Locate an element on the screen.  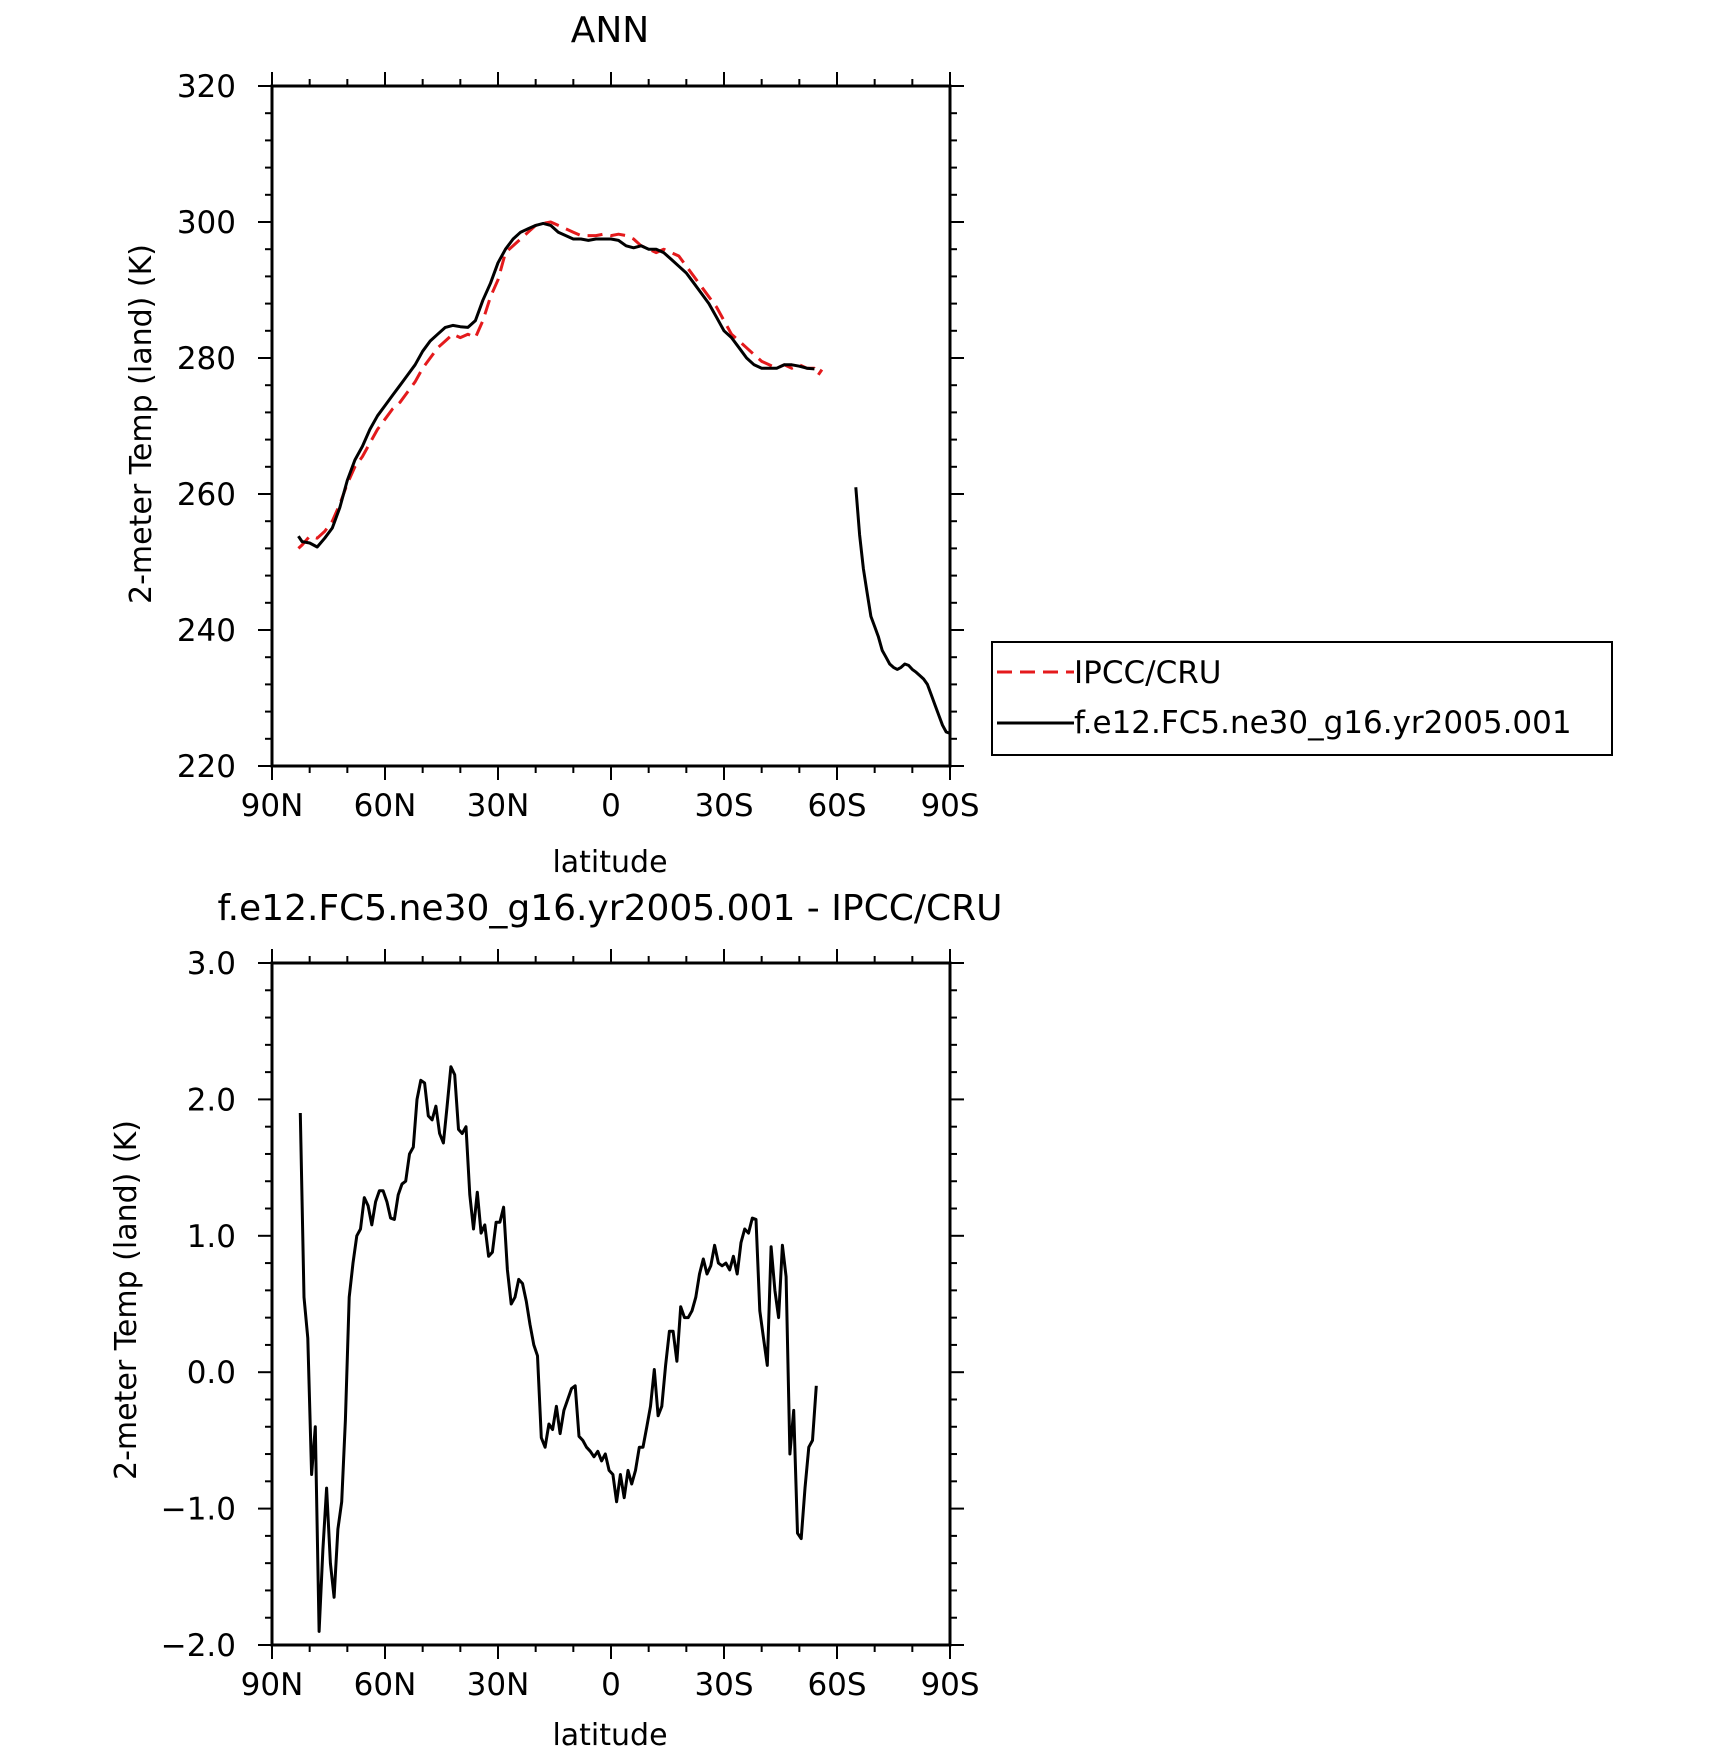
bottom-y-axis-label: 2-meter Temp (land) (K) is located at coordinates (126, 1300).